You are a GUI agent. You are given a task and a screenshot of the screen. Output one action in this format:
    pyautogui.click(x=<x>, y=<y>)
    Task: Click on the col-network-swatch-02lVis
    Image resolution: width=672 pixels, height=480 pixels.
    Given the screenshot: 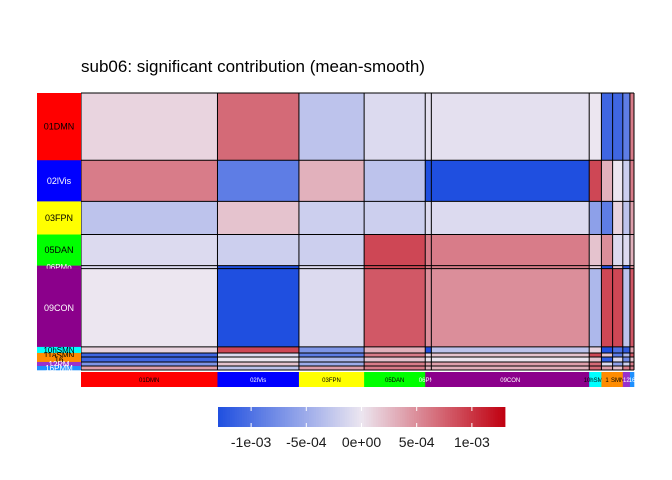 What is the action you would take?
    pyautogui.click(x=258, y=379)
    